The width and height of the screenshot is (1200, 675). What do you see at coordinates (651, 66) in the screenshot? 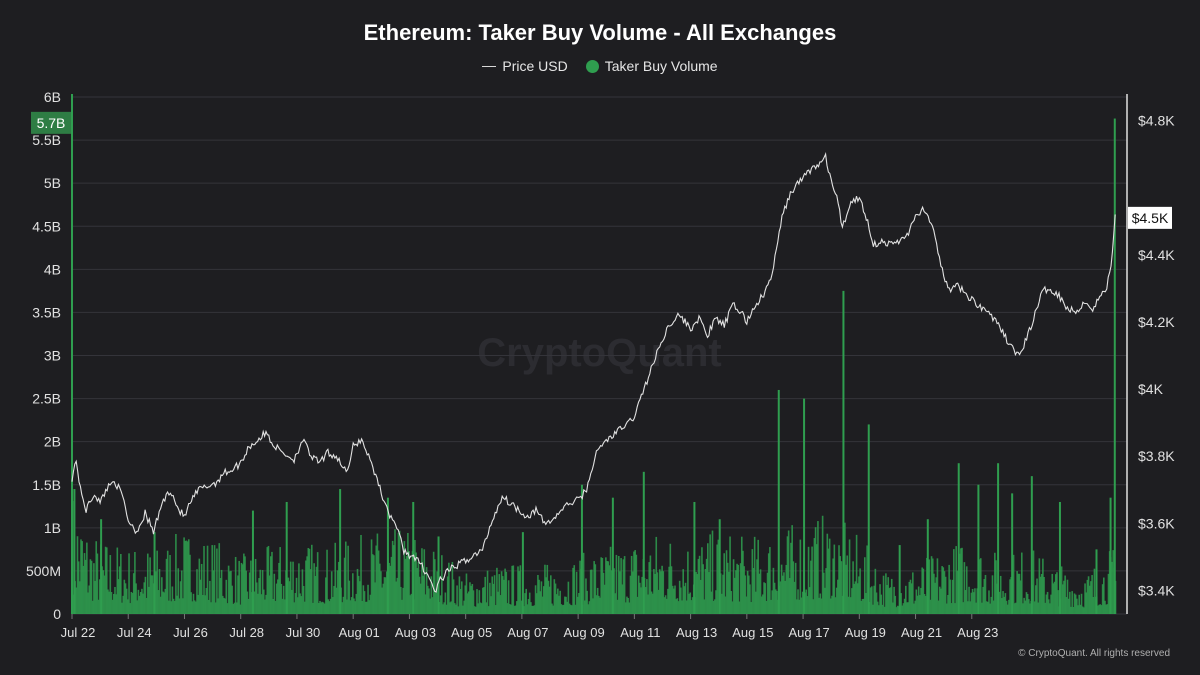
I see `legend-item-volume: Taker Buy Volume` at bounding box center [651, 66].